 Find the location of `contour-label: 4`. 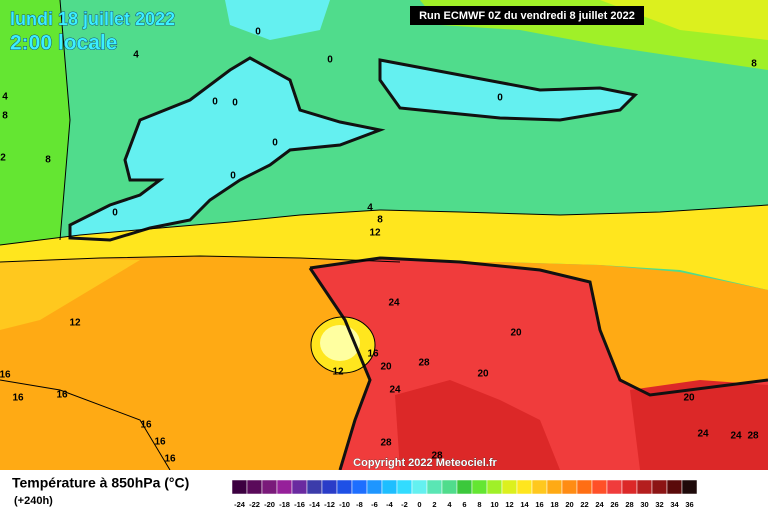

contour-label: 4 is located at coordinates (5, 97).